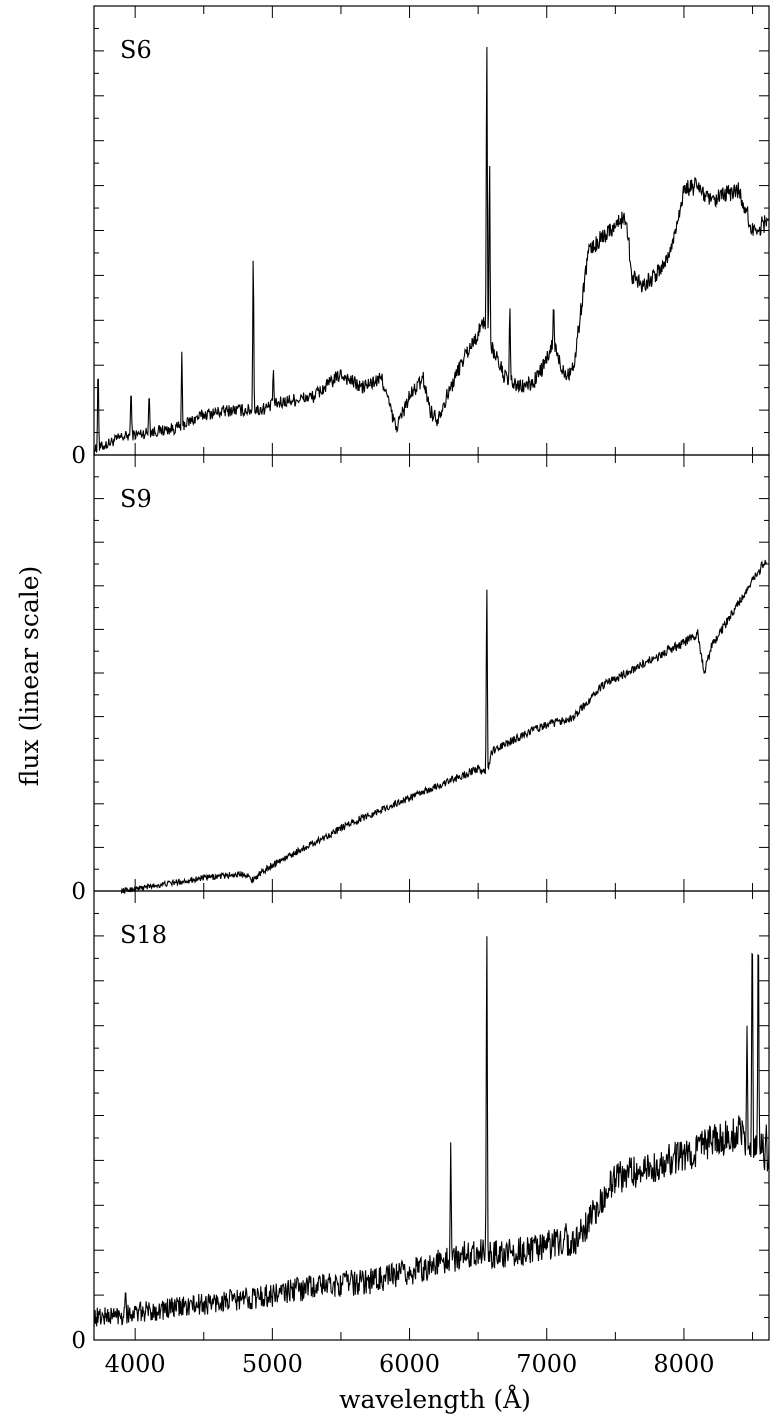 The image size is (771, 1418). What do you see at coordinates (435, 1399) in the screenshot?
I see `x-axis-title: wavelength (Å)` at bounding box center [435, 1399].